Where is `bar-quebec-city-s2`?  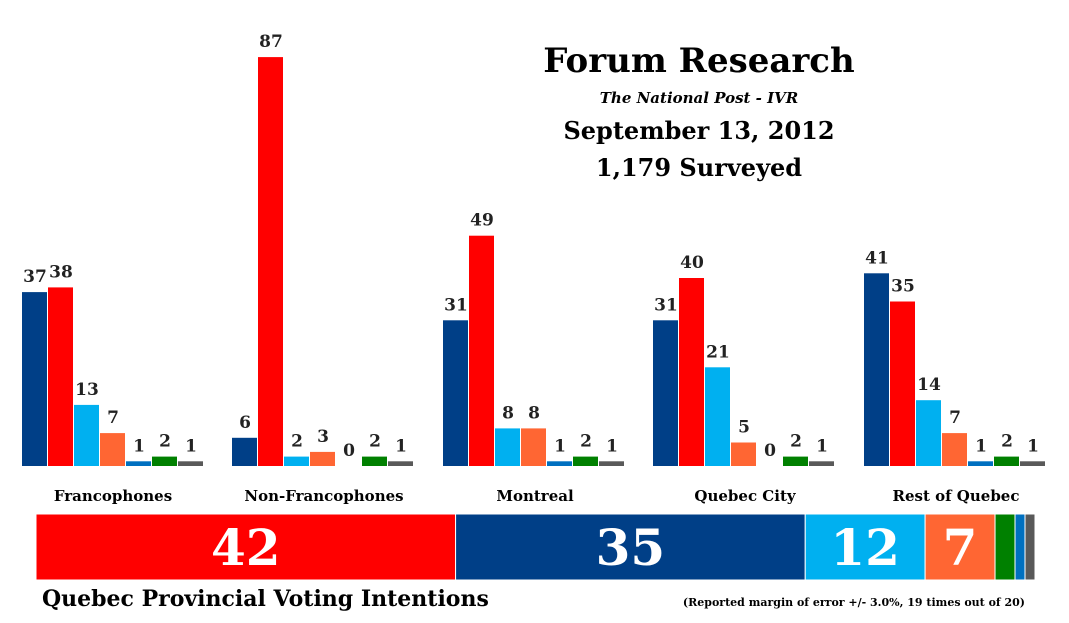
bar-quebec-city-s2 is located at coordinates (691, 372).